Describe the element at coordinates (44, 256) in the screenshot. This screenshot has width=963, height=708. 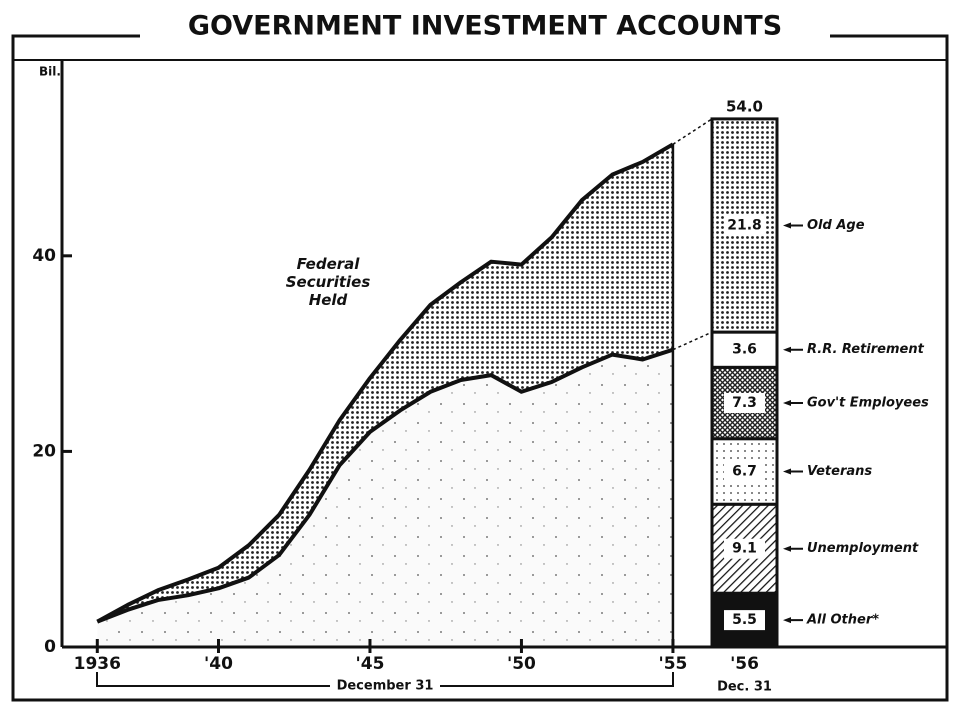
I see `y-tick-label: 40` at that location.